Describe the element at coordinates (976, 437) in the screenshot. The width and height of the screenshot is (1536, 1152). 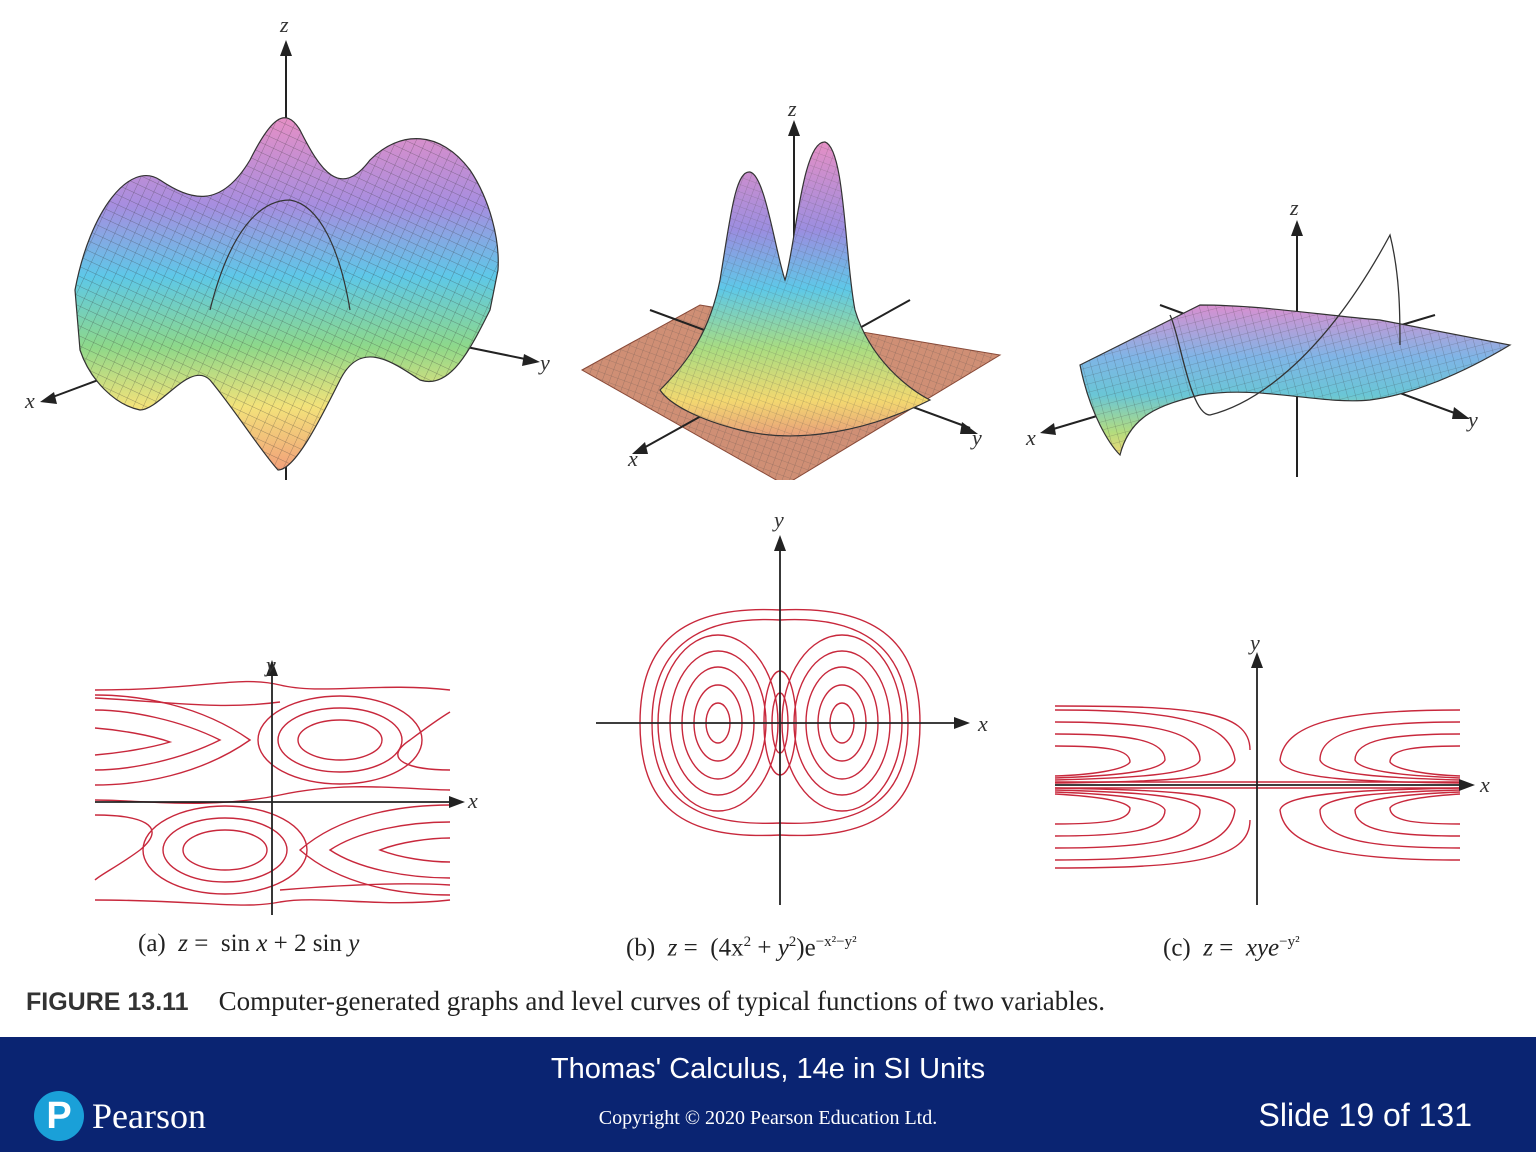
I see `graph-b-y-label: y` at that location.